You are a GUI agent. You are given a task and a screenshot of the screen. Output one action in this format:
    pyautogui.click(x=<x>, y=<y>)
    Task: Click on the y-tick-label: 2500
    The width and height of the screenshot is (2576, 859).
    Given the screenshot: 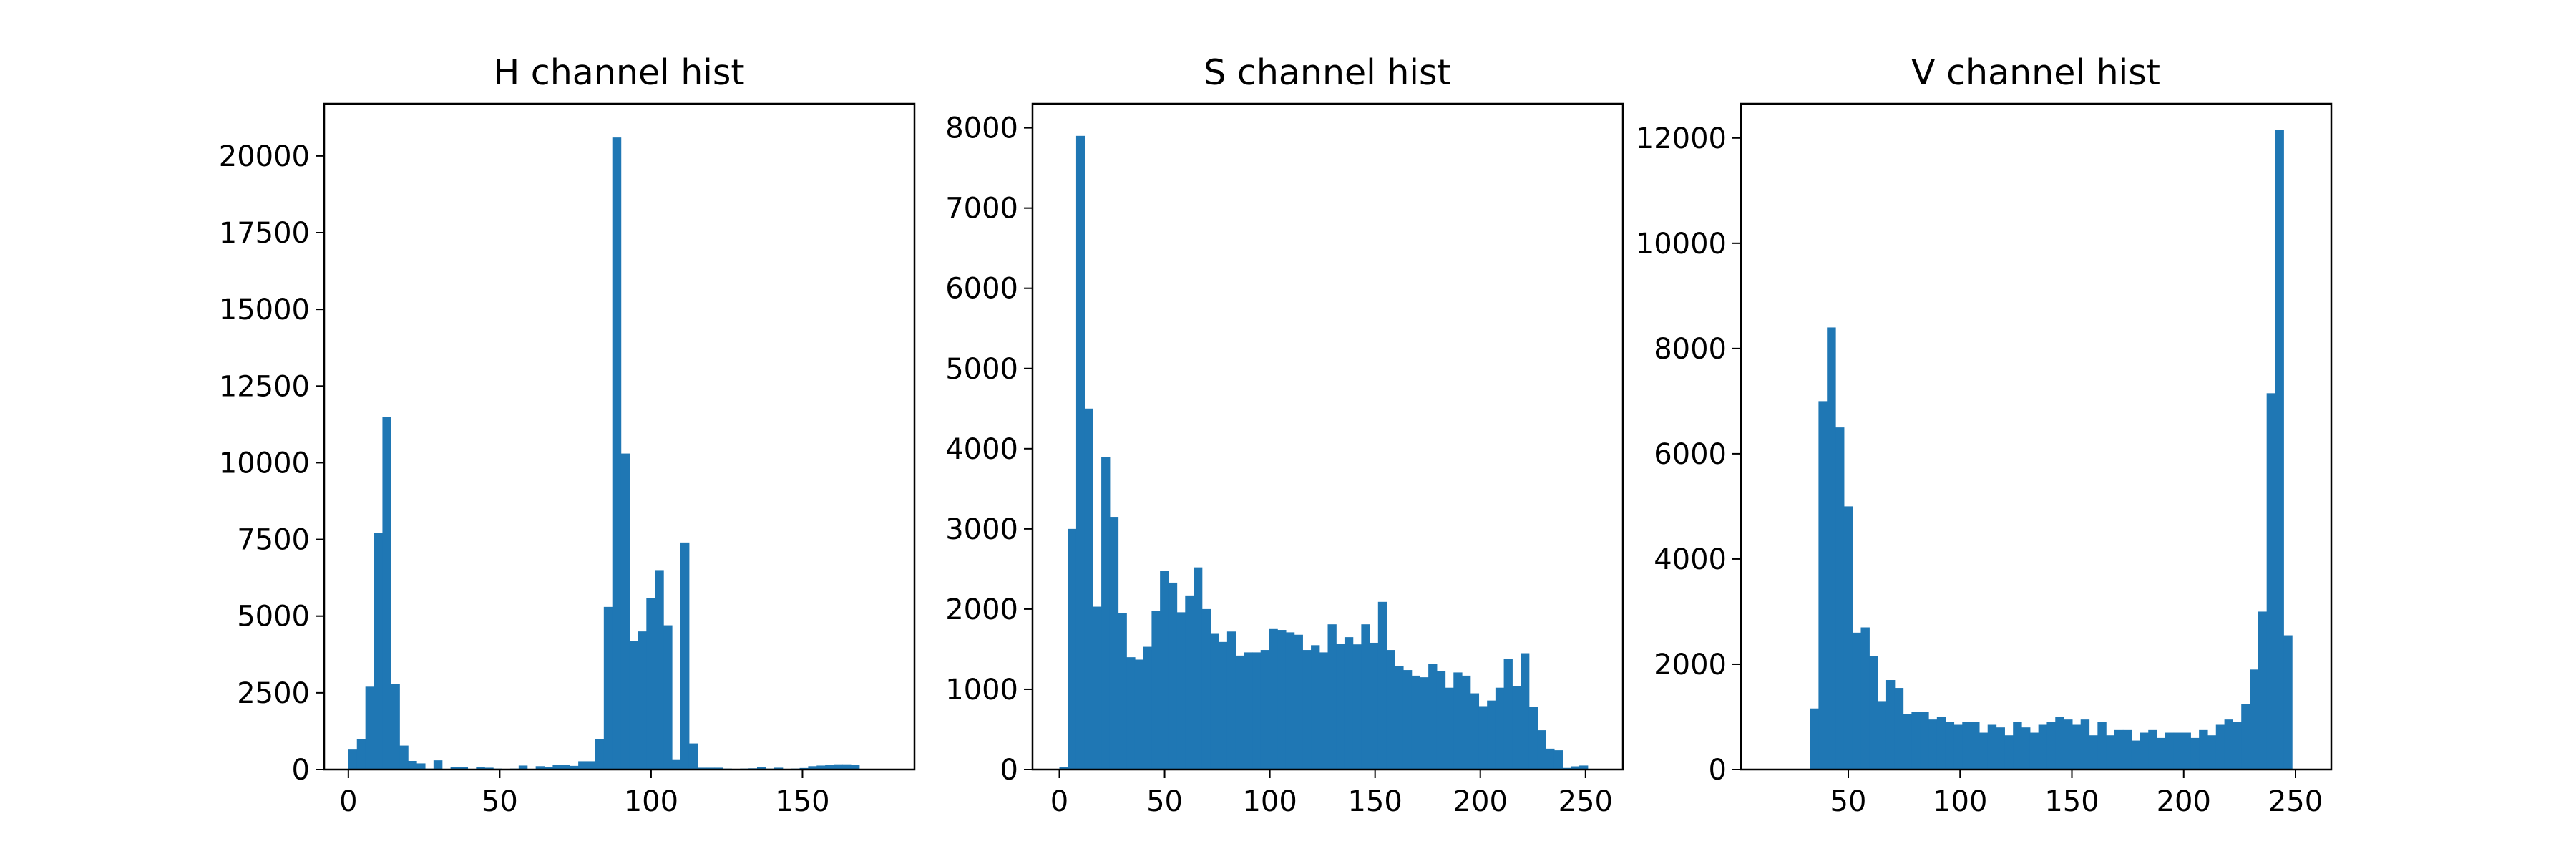 What is the action you would take?
    pyautogui.click(x=273, y=693)
    